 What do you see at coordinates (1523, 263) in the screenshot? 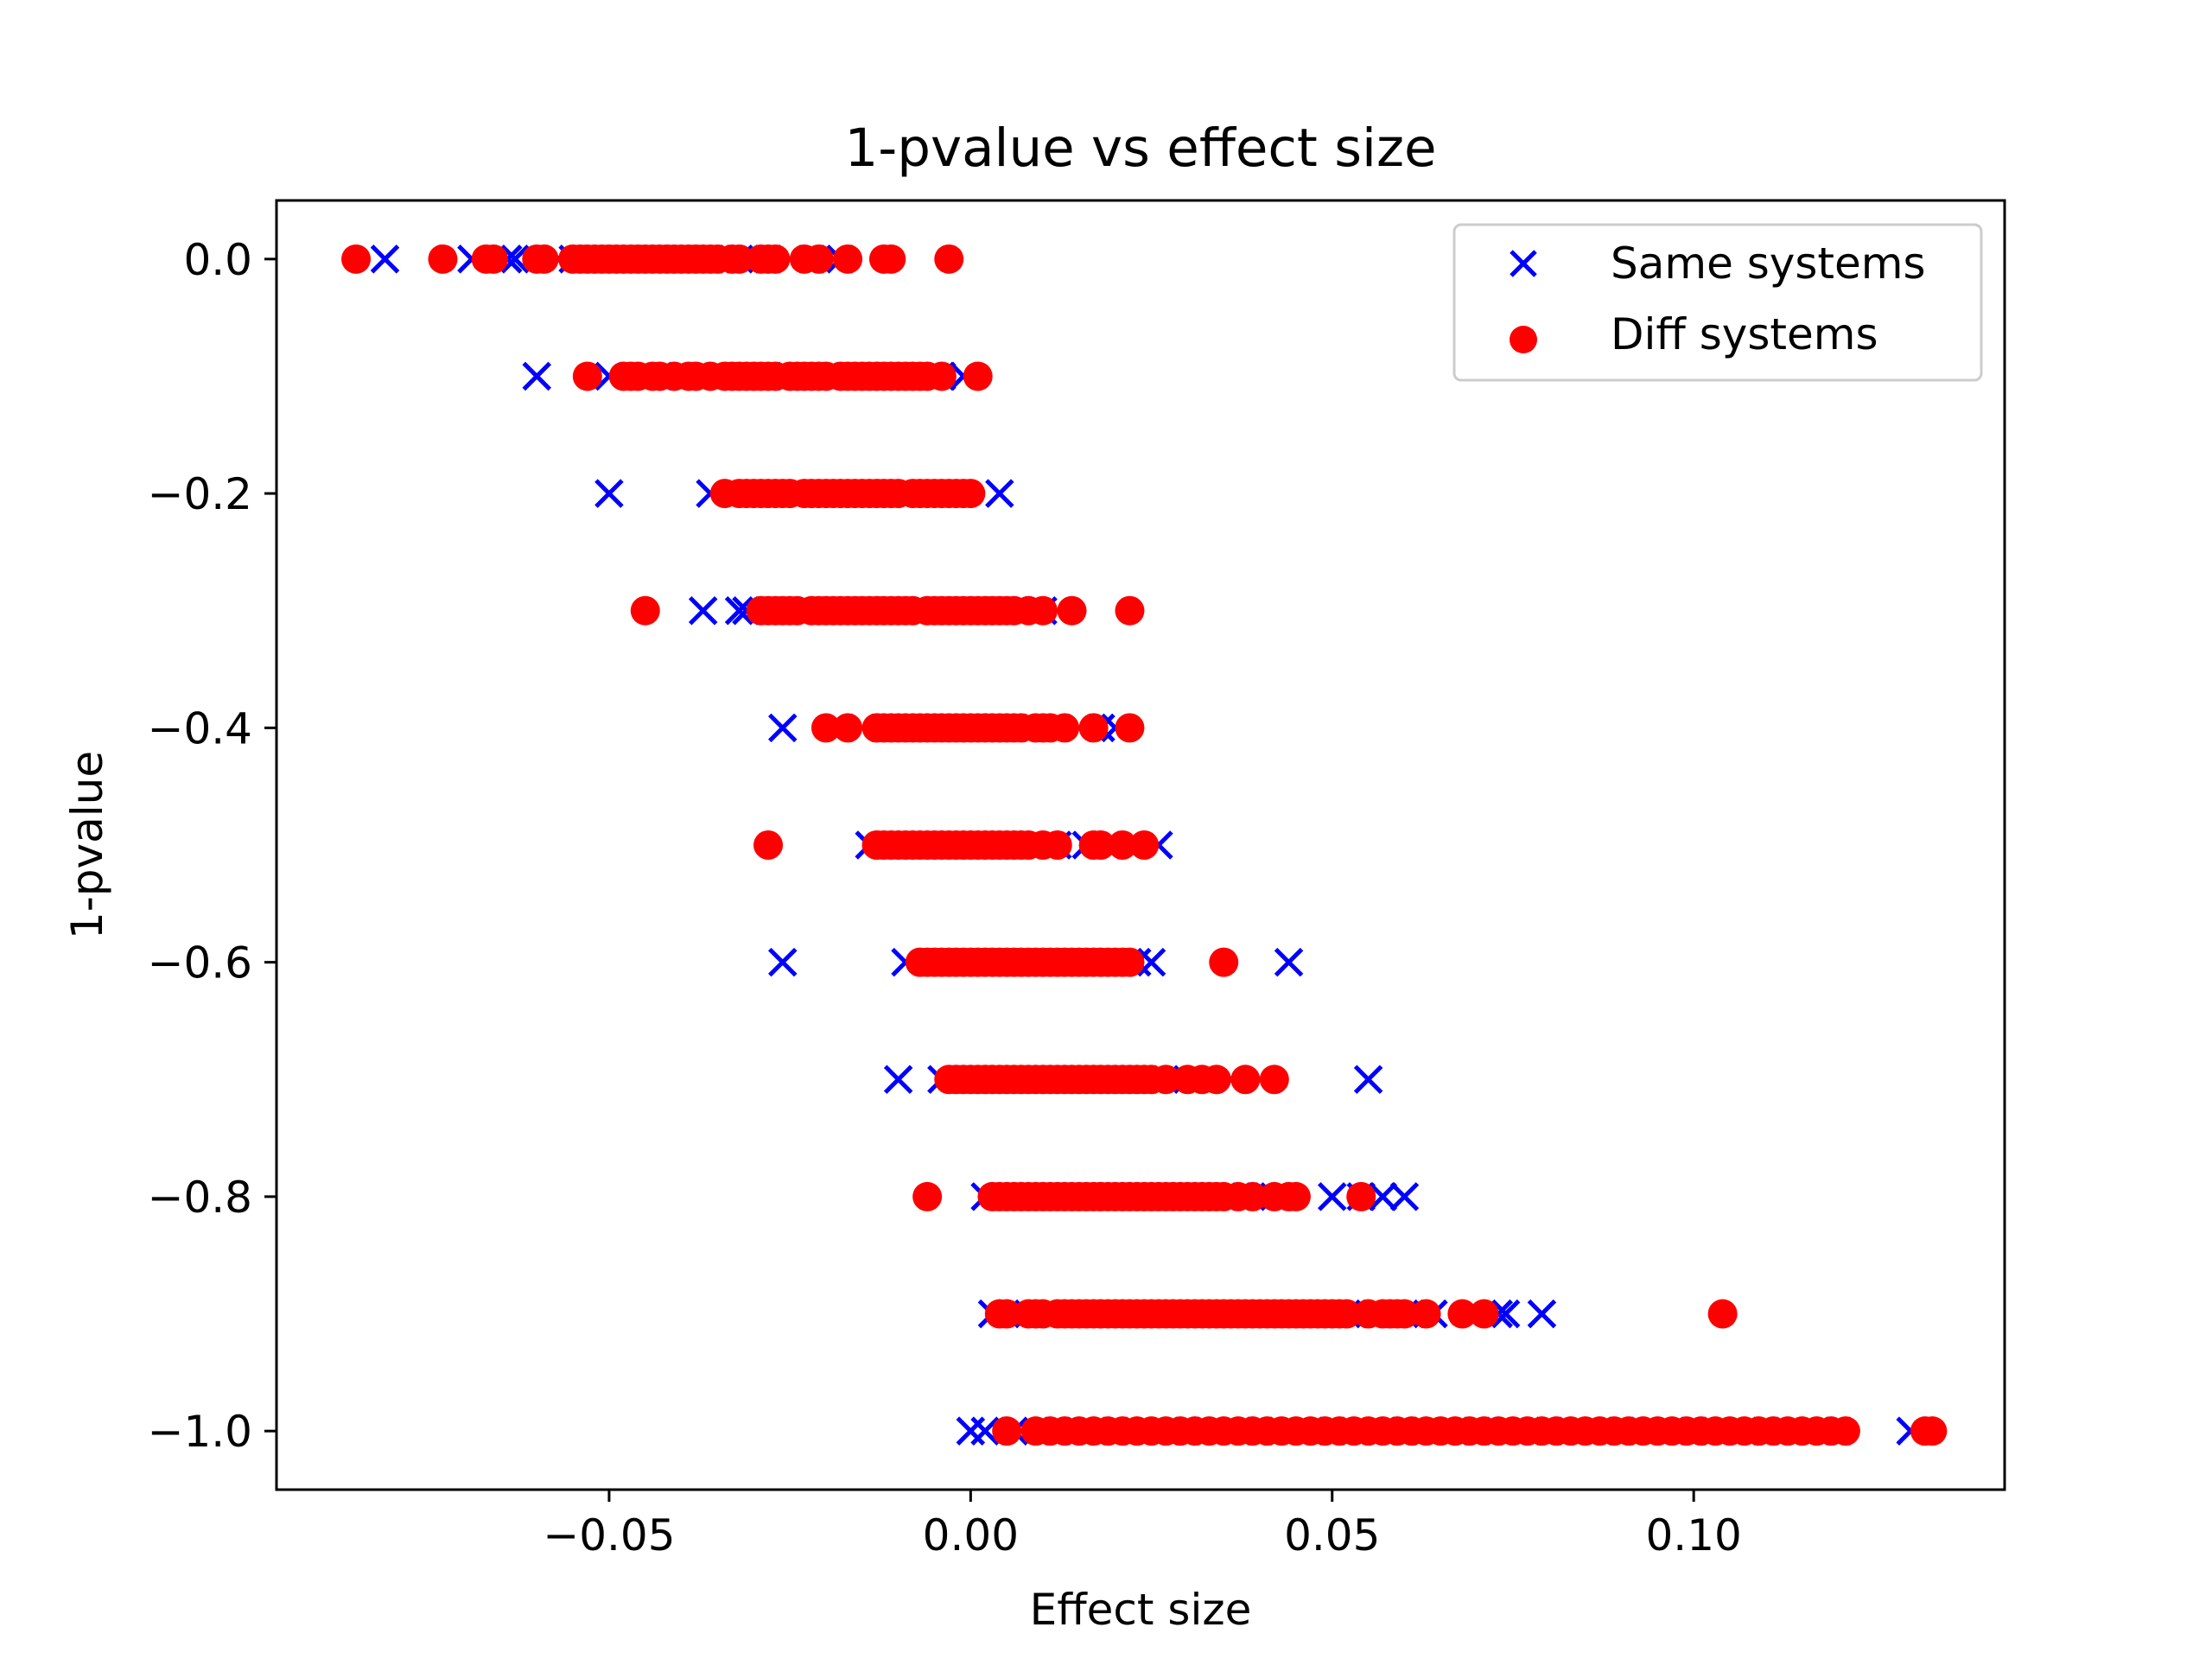
I see `legend-x-marker-icon` at bounding box center [1523, 263].